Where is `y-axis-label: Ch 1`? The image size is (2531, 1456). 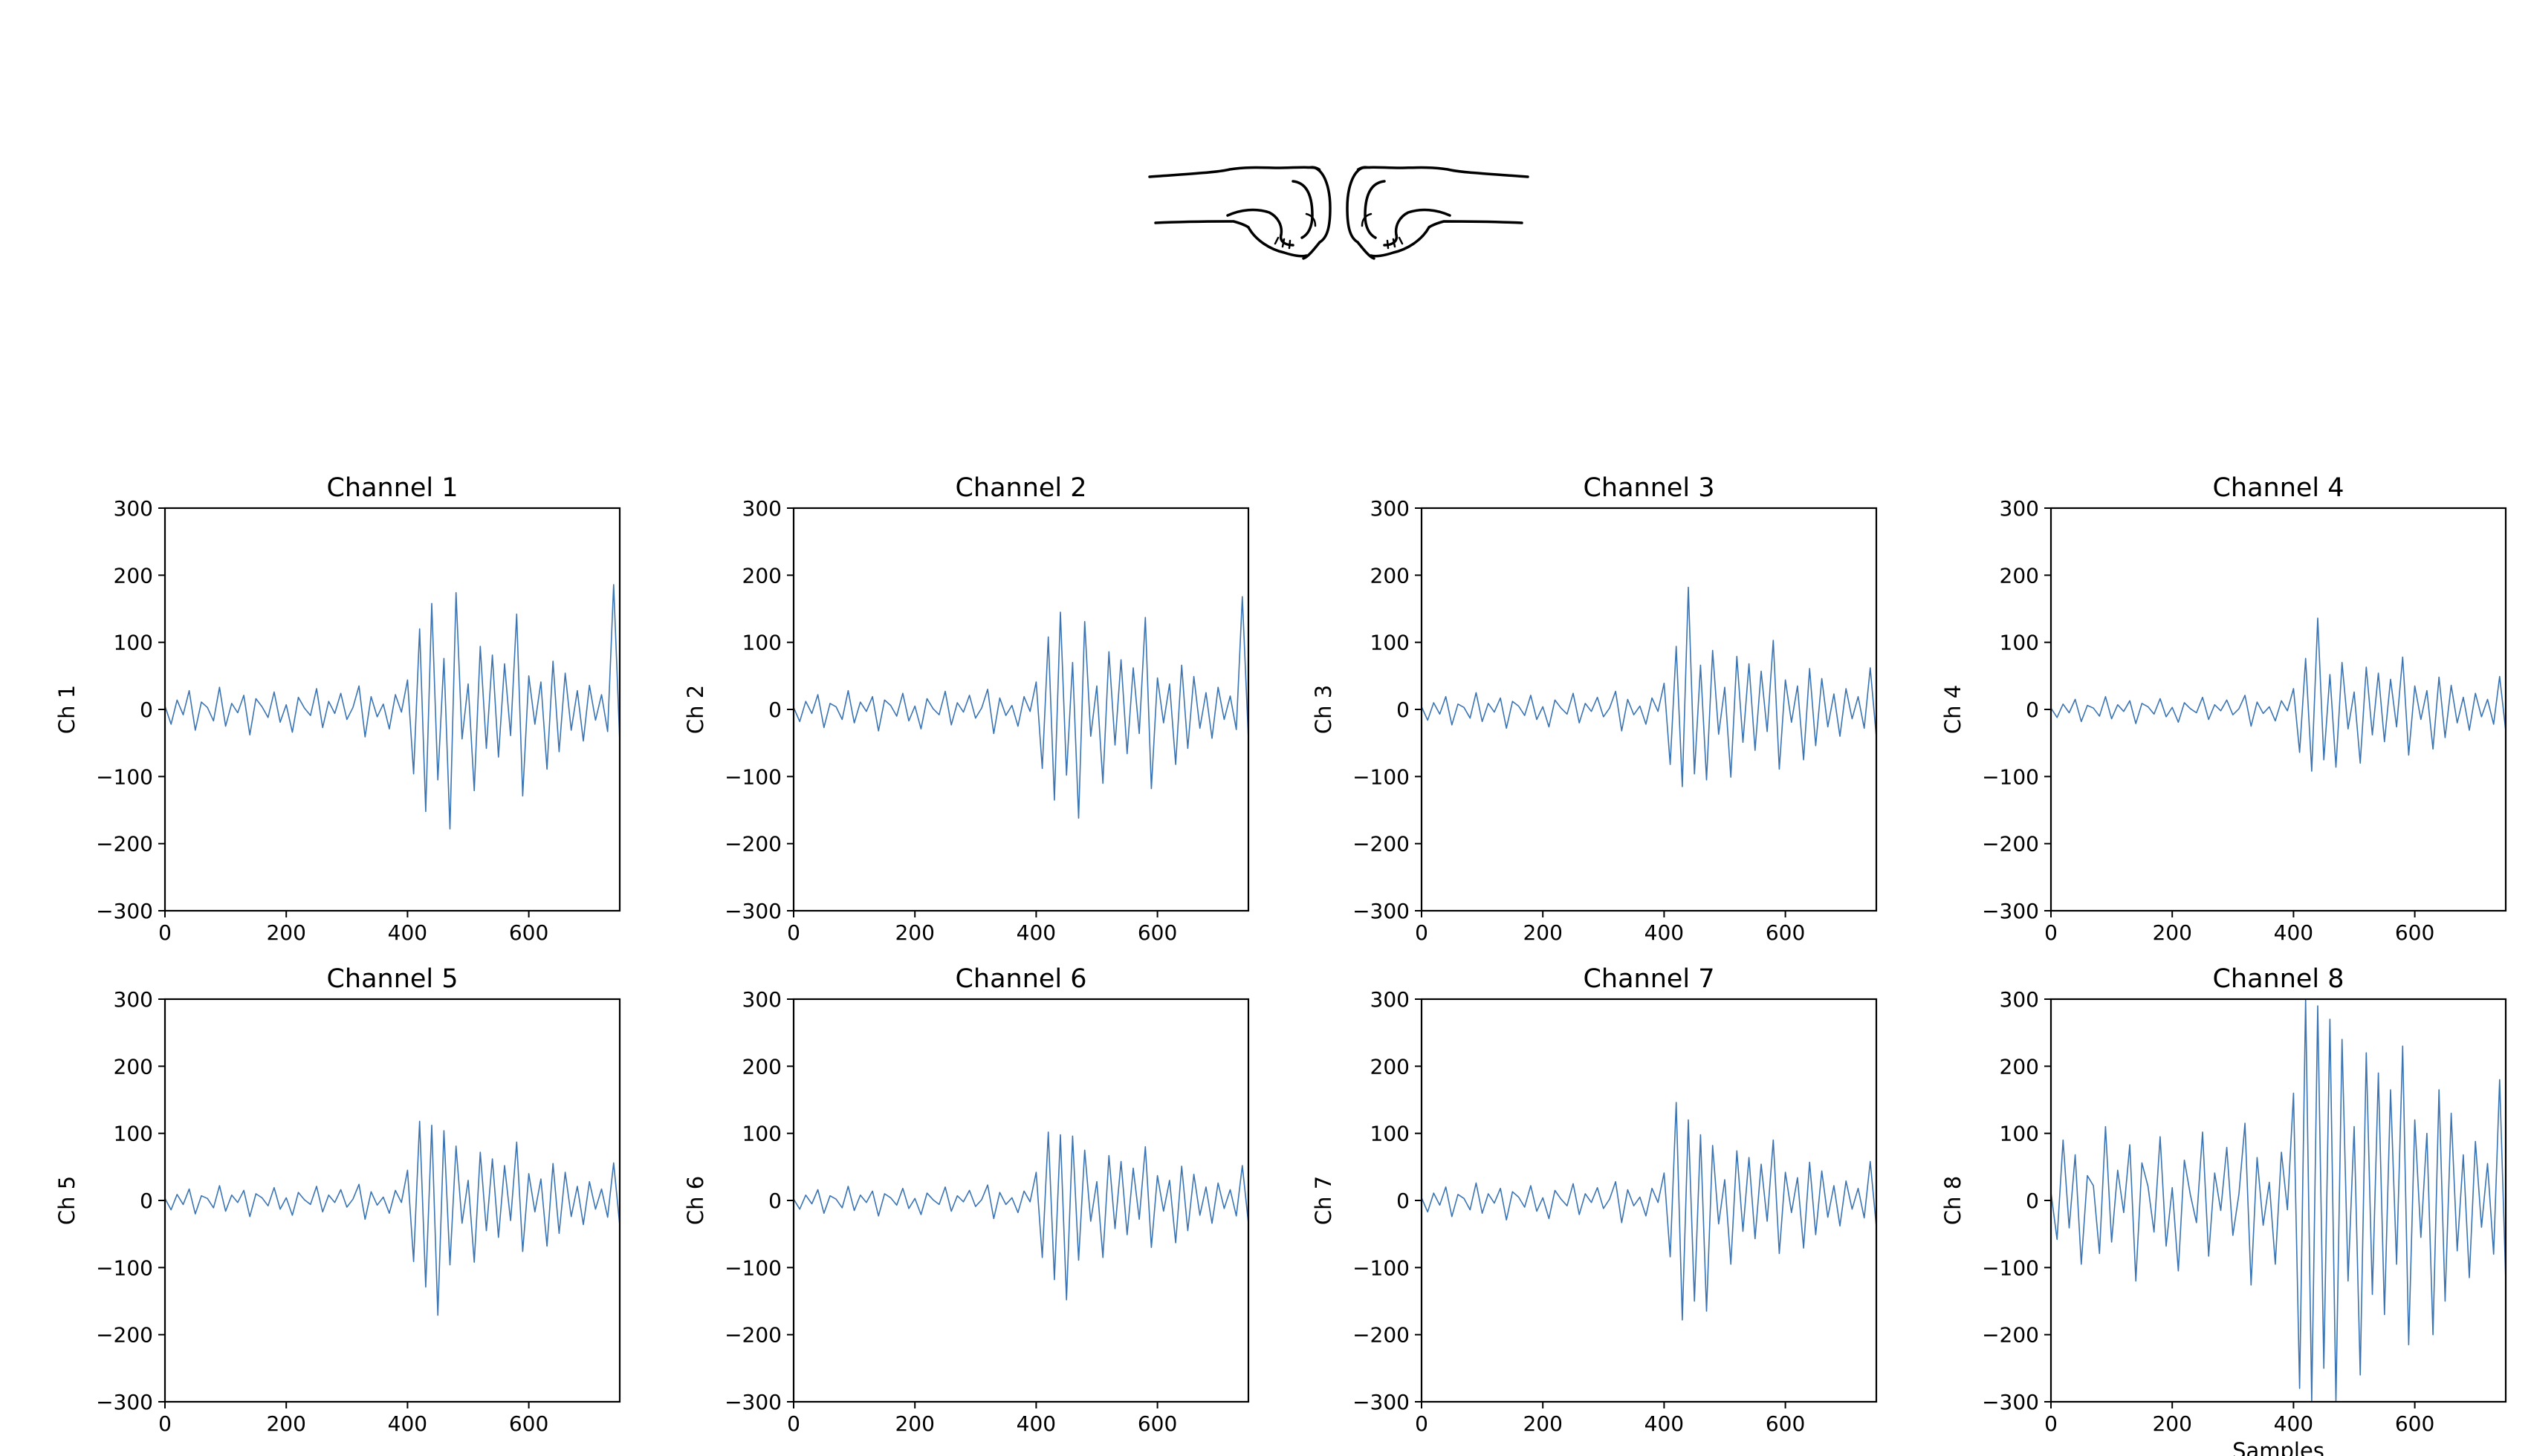 y-axis-label: Ch 1 is located at coordinates (67, 710).